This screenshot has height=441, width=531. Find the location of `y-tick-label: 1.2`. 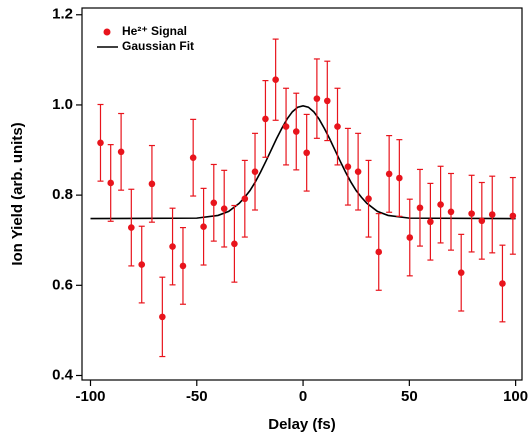

y-tick-label: 1.2 is located at coordinates (62, 14).